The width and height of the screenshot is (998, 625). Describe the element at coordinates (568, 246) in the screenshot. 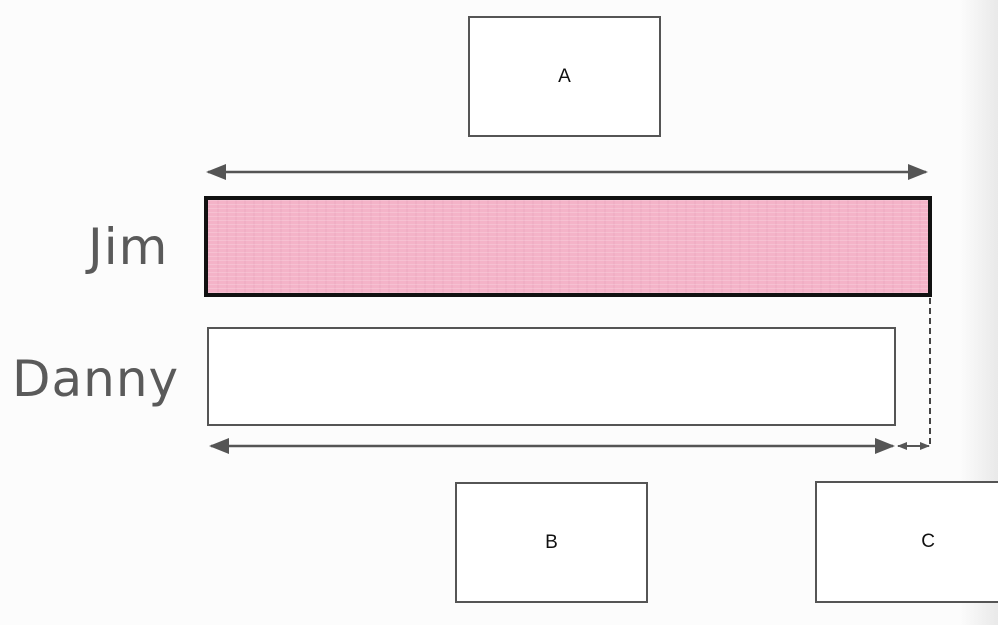

I see `jim-bar` at that location.